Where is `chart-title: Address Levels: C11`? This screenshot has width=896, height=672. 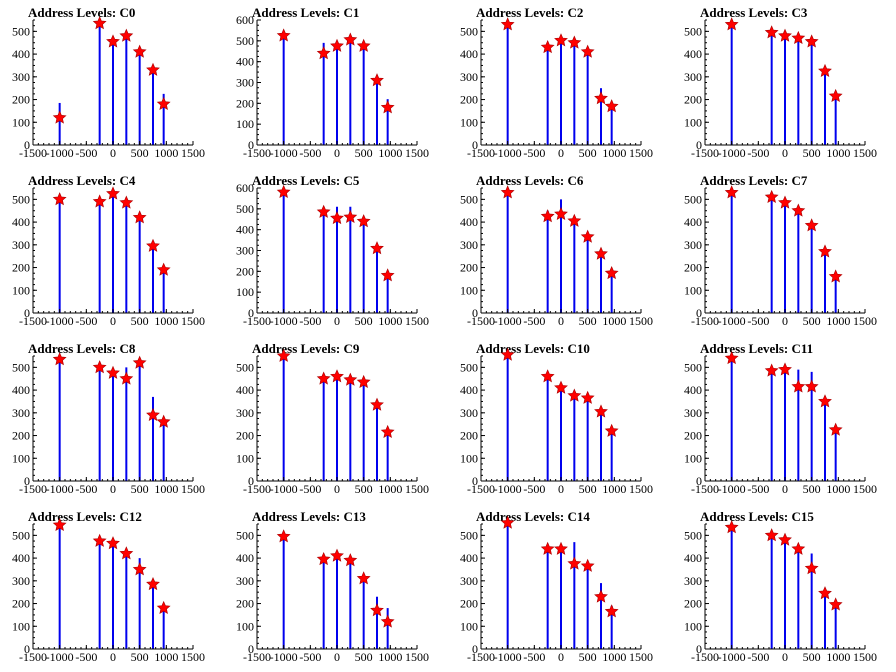
chart-title: Address Levels: C11 is located at coordinates (756, 348).